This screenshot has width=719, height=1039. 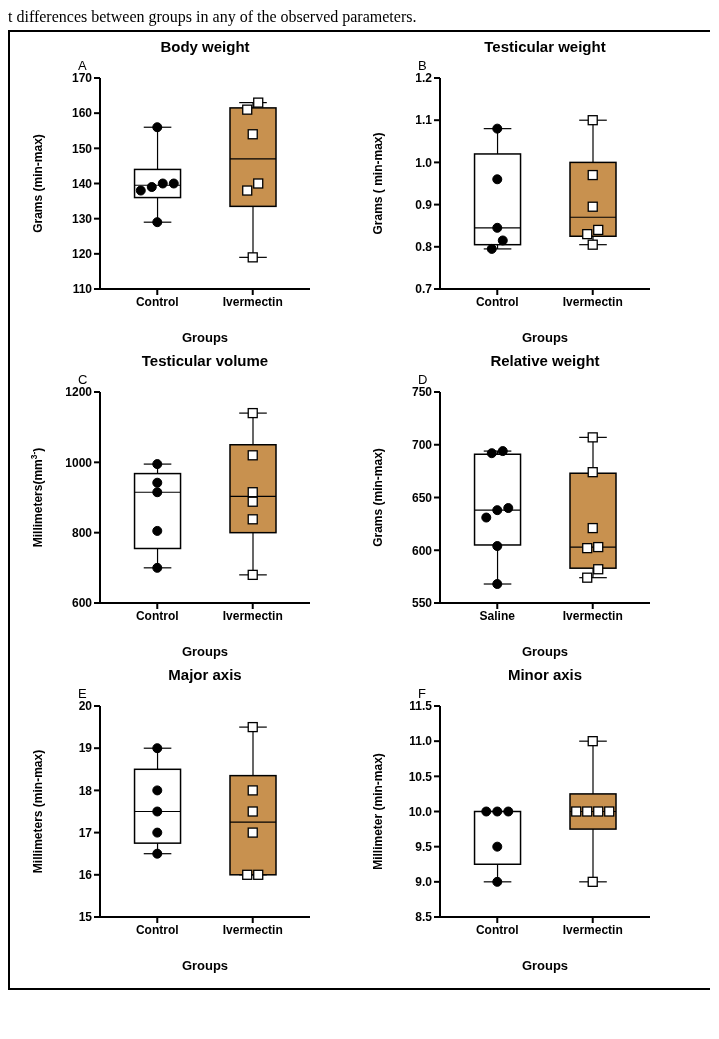 I want to click on y-tick-label: 650, so click(x=422, y=497).